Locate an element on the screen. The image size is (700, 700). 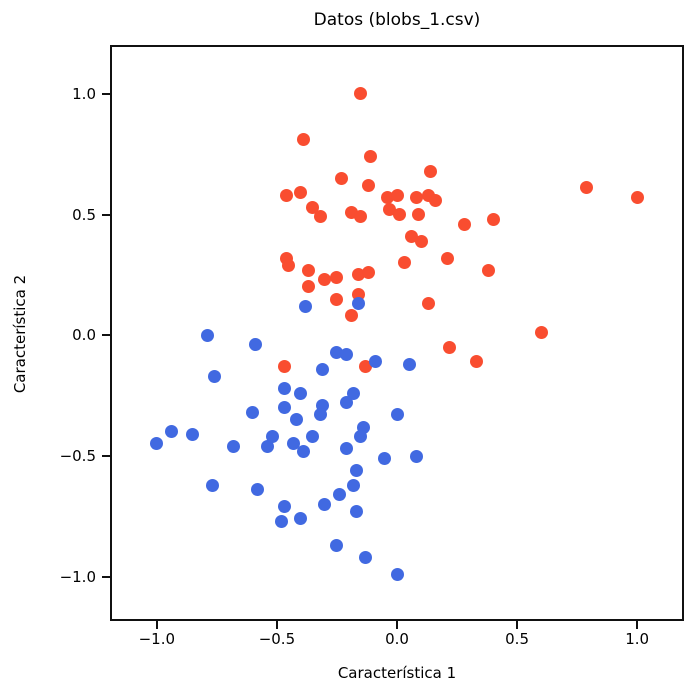
y-tick-label: 0.5 is located at coordinates (84, 214).